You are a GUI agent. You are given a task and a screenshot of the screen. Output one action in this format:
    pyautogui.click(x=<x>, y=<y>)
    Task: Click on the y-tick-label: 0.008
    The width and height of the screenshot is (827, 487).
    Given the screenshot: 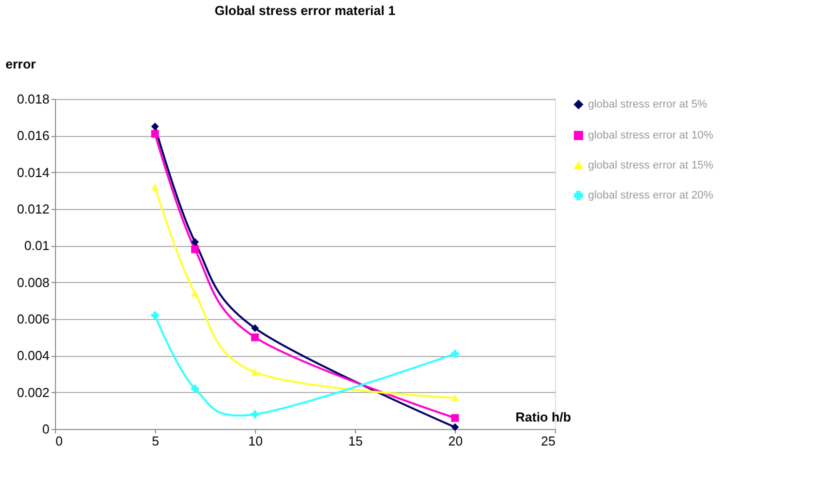 What is the action you would take?
    pyautogui.click(x=33, y=282)
    